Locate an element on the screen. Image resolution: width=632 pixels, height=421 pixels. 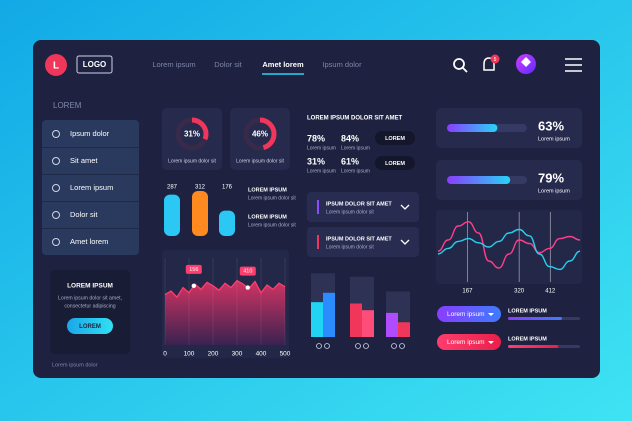
menu-item: Amet lorem is located at coordinates (89, 241).